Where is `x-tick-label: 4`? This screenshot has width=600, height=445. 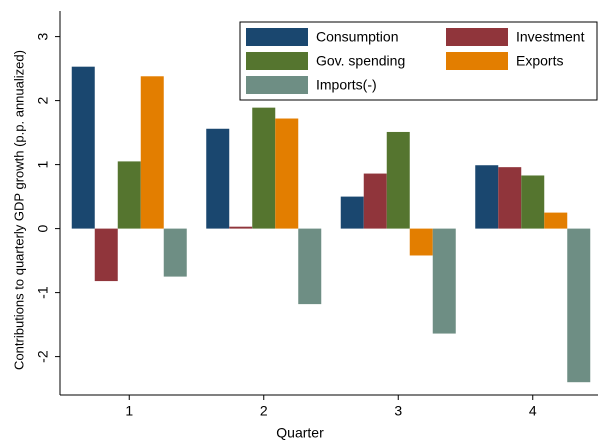
x-tick-label: 4 is located at coordinates (533, 411).